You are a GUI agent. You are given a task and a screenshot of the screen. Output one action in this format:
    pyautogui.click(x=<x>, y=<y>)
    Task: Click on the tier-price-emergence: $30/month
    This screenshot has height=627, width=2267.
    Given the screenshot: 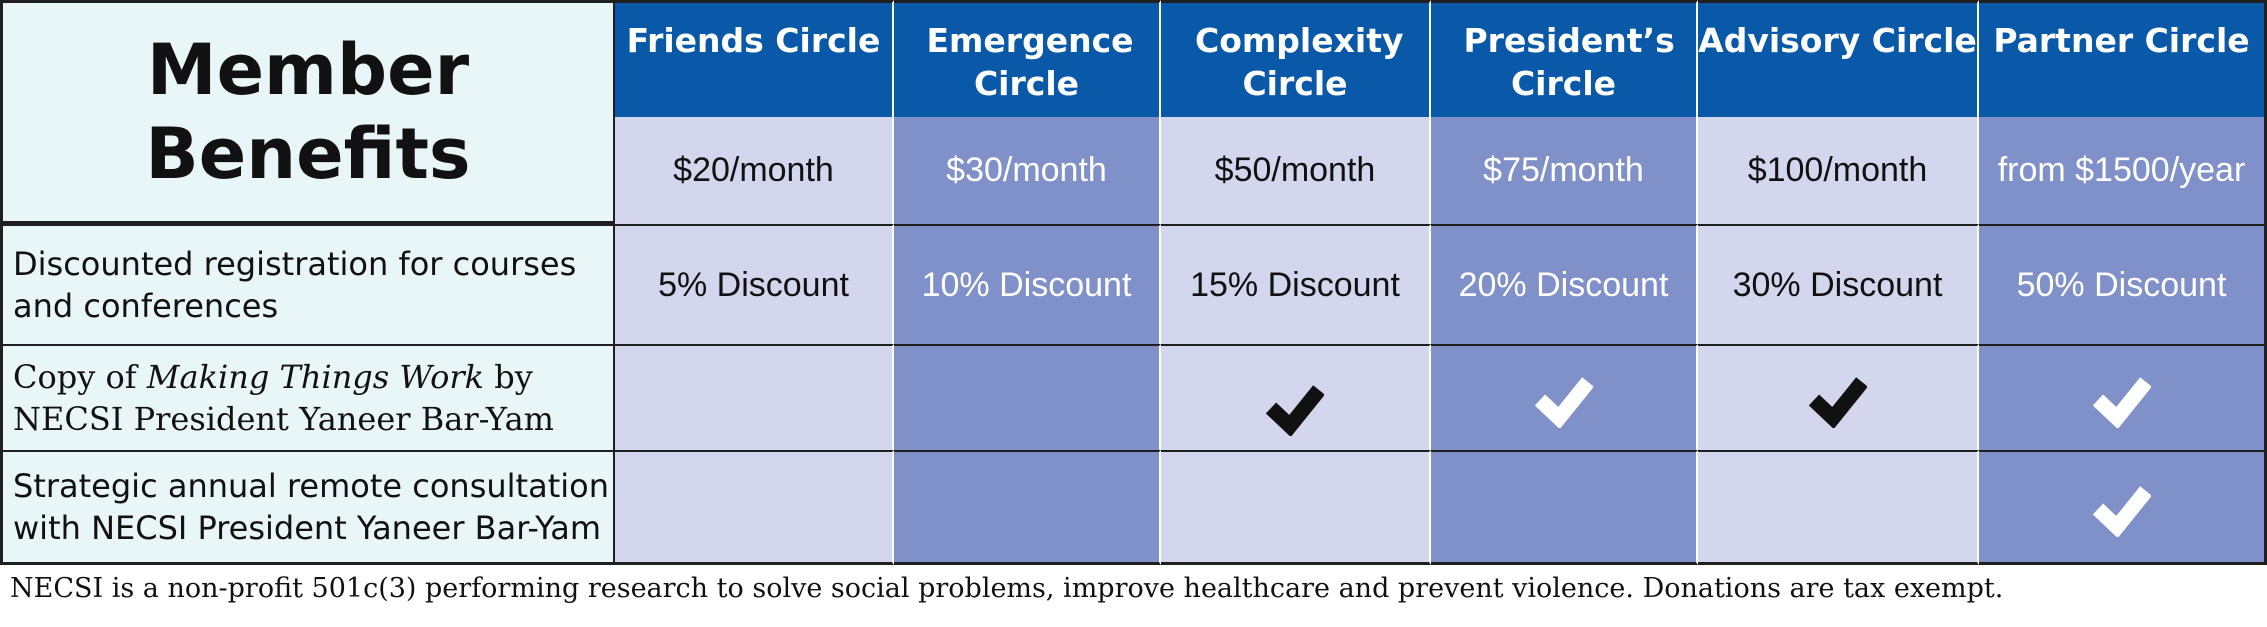 What is the action you would take?
    pyautogui.click(x=1027, y=170)
    